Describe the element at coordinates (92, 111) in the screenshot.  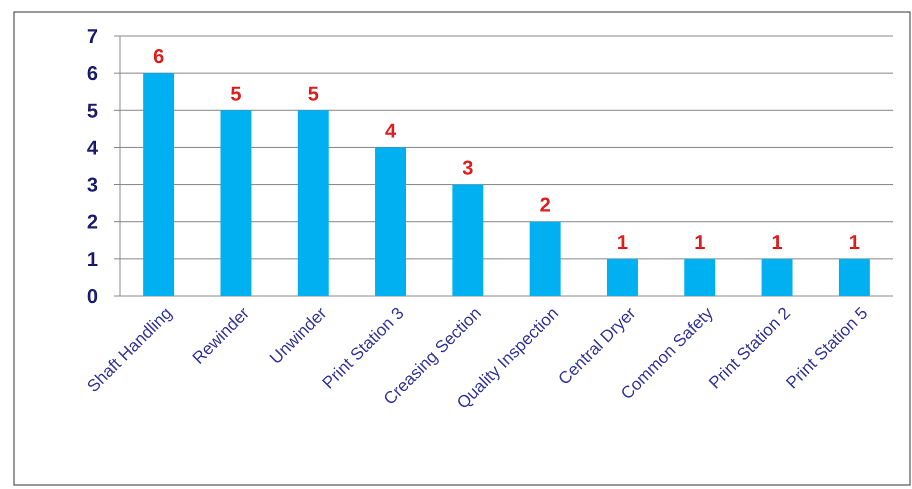
I see `y-tick-label: 5` at that location.